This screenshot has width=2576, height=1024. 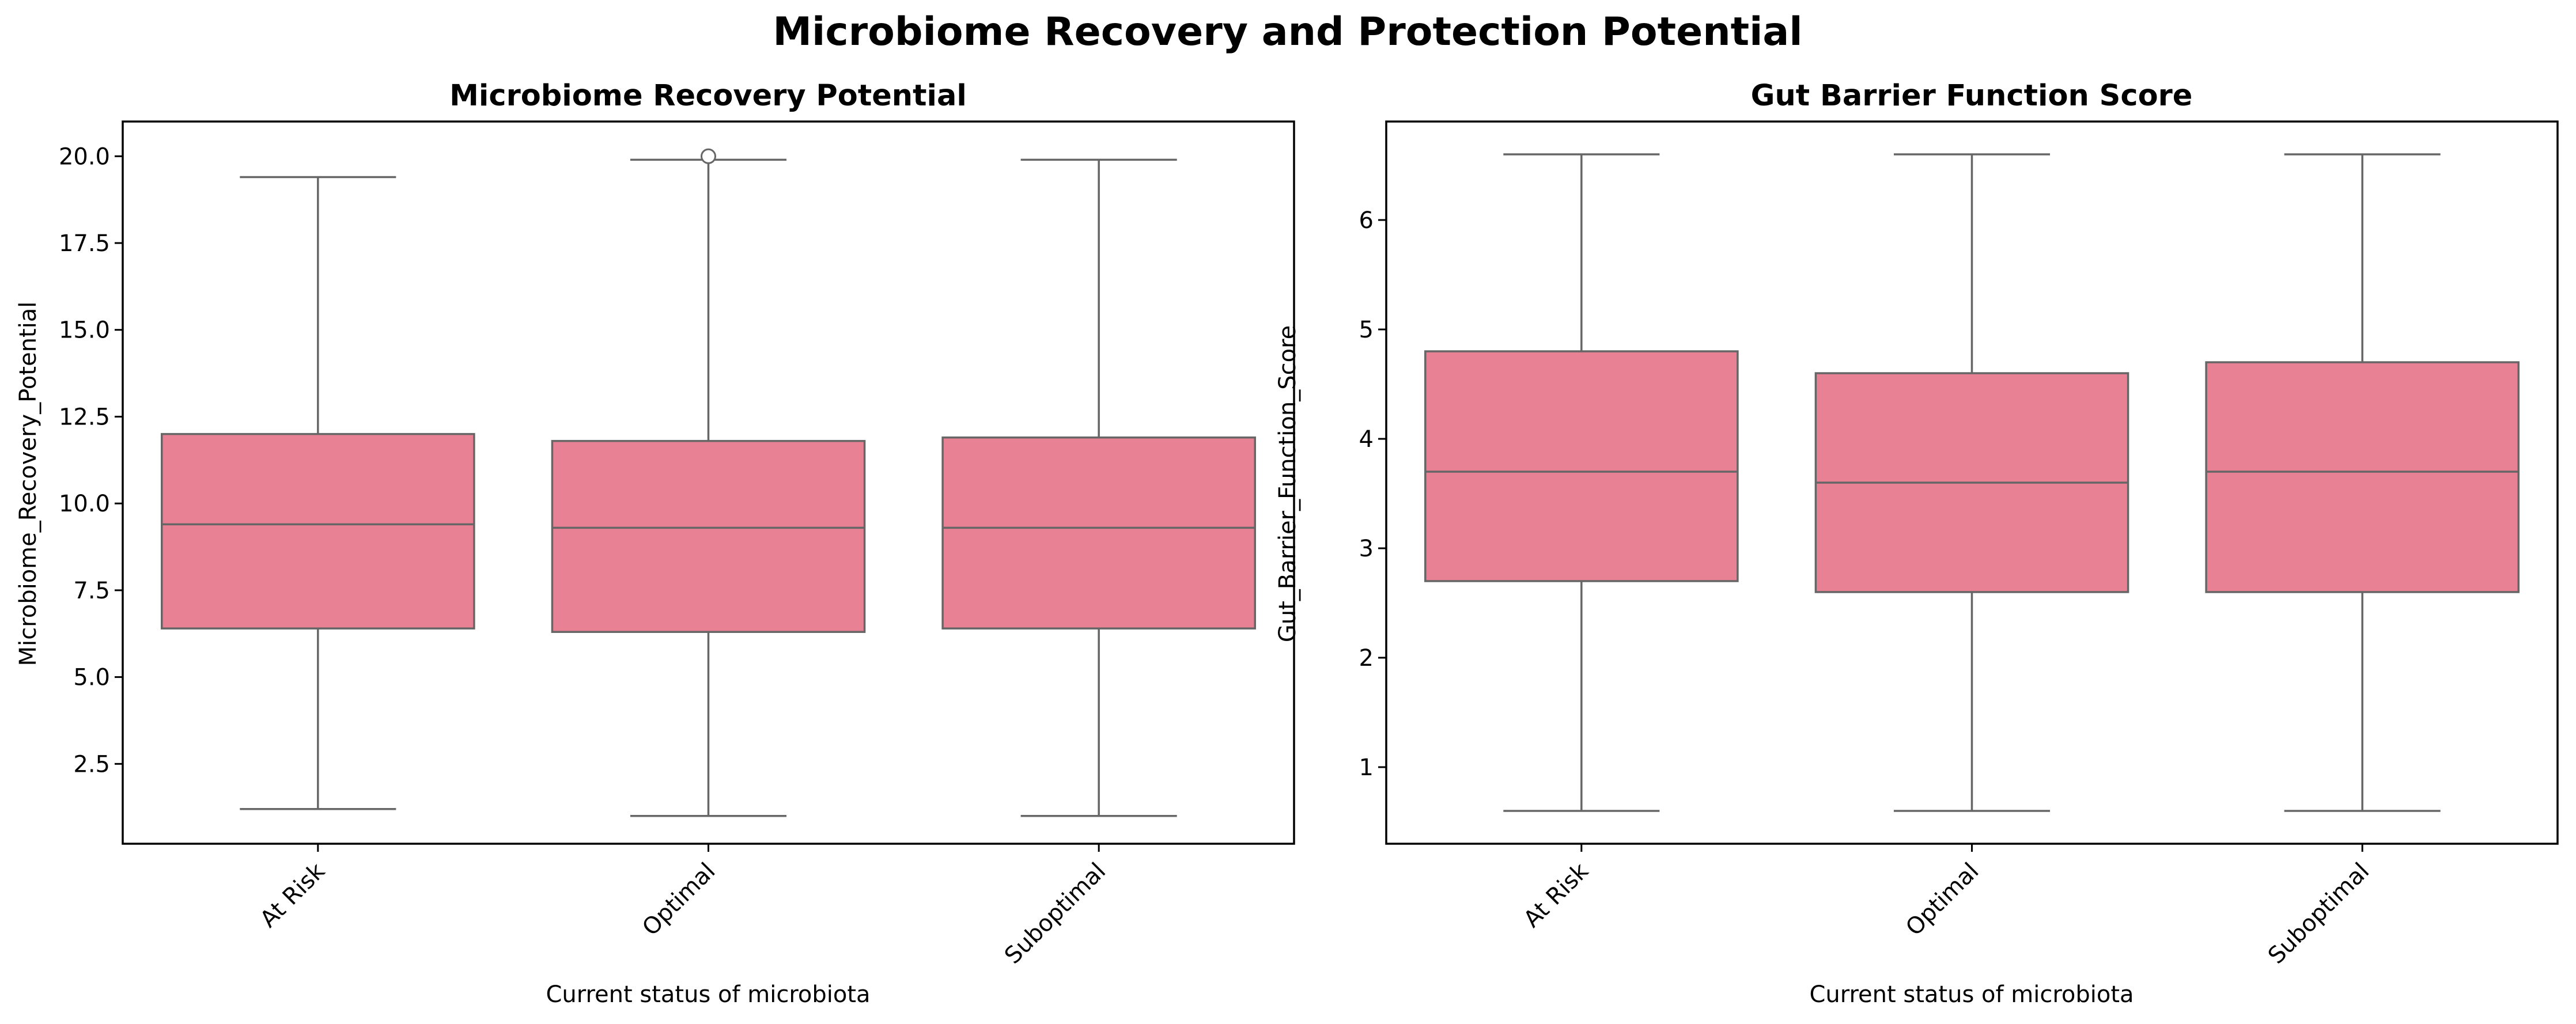 What do you see at coordinates (91, 678) in the screenshot?
I see `y-tick-label: 5.0` at bounding box center [91, 678].